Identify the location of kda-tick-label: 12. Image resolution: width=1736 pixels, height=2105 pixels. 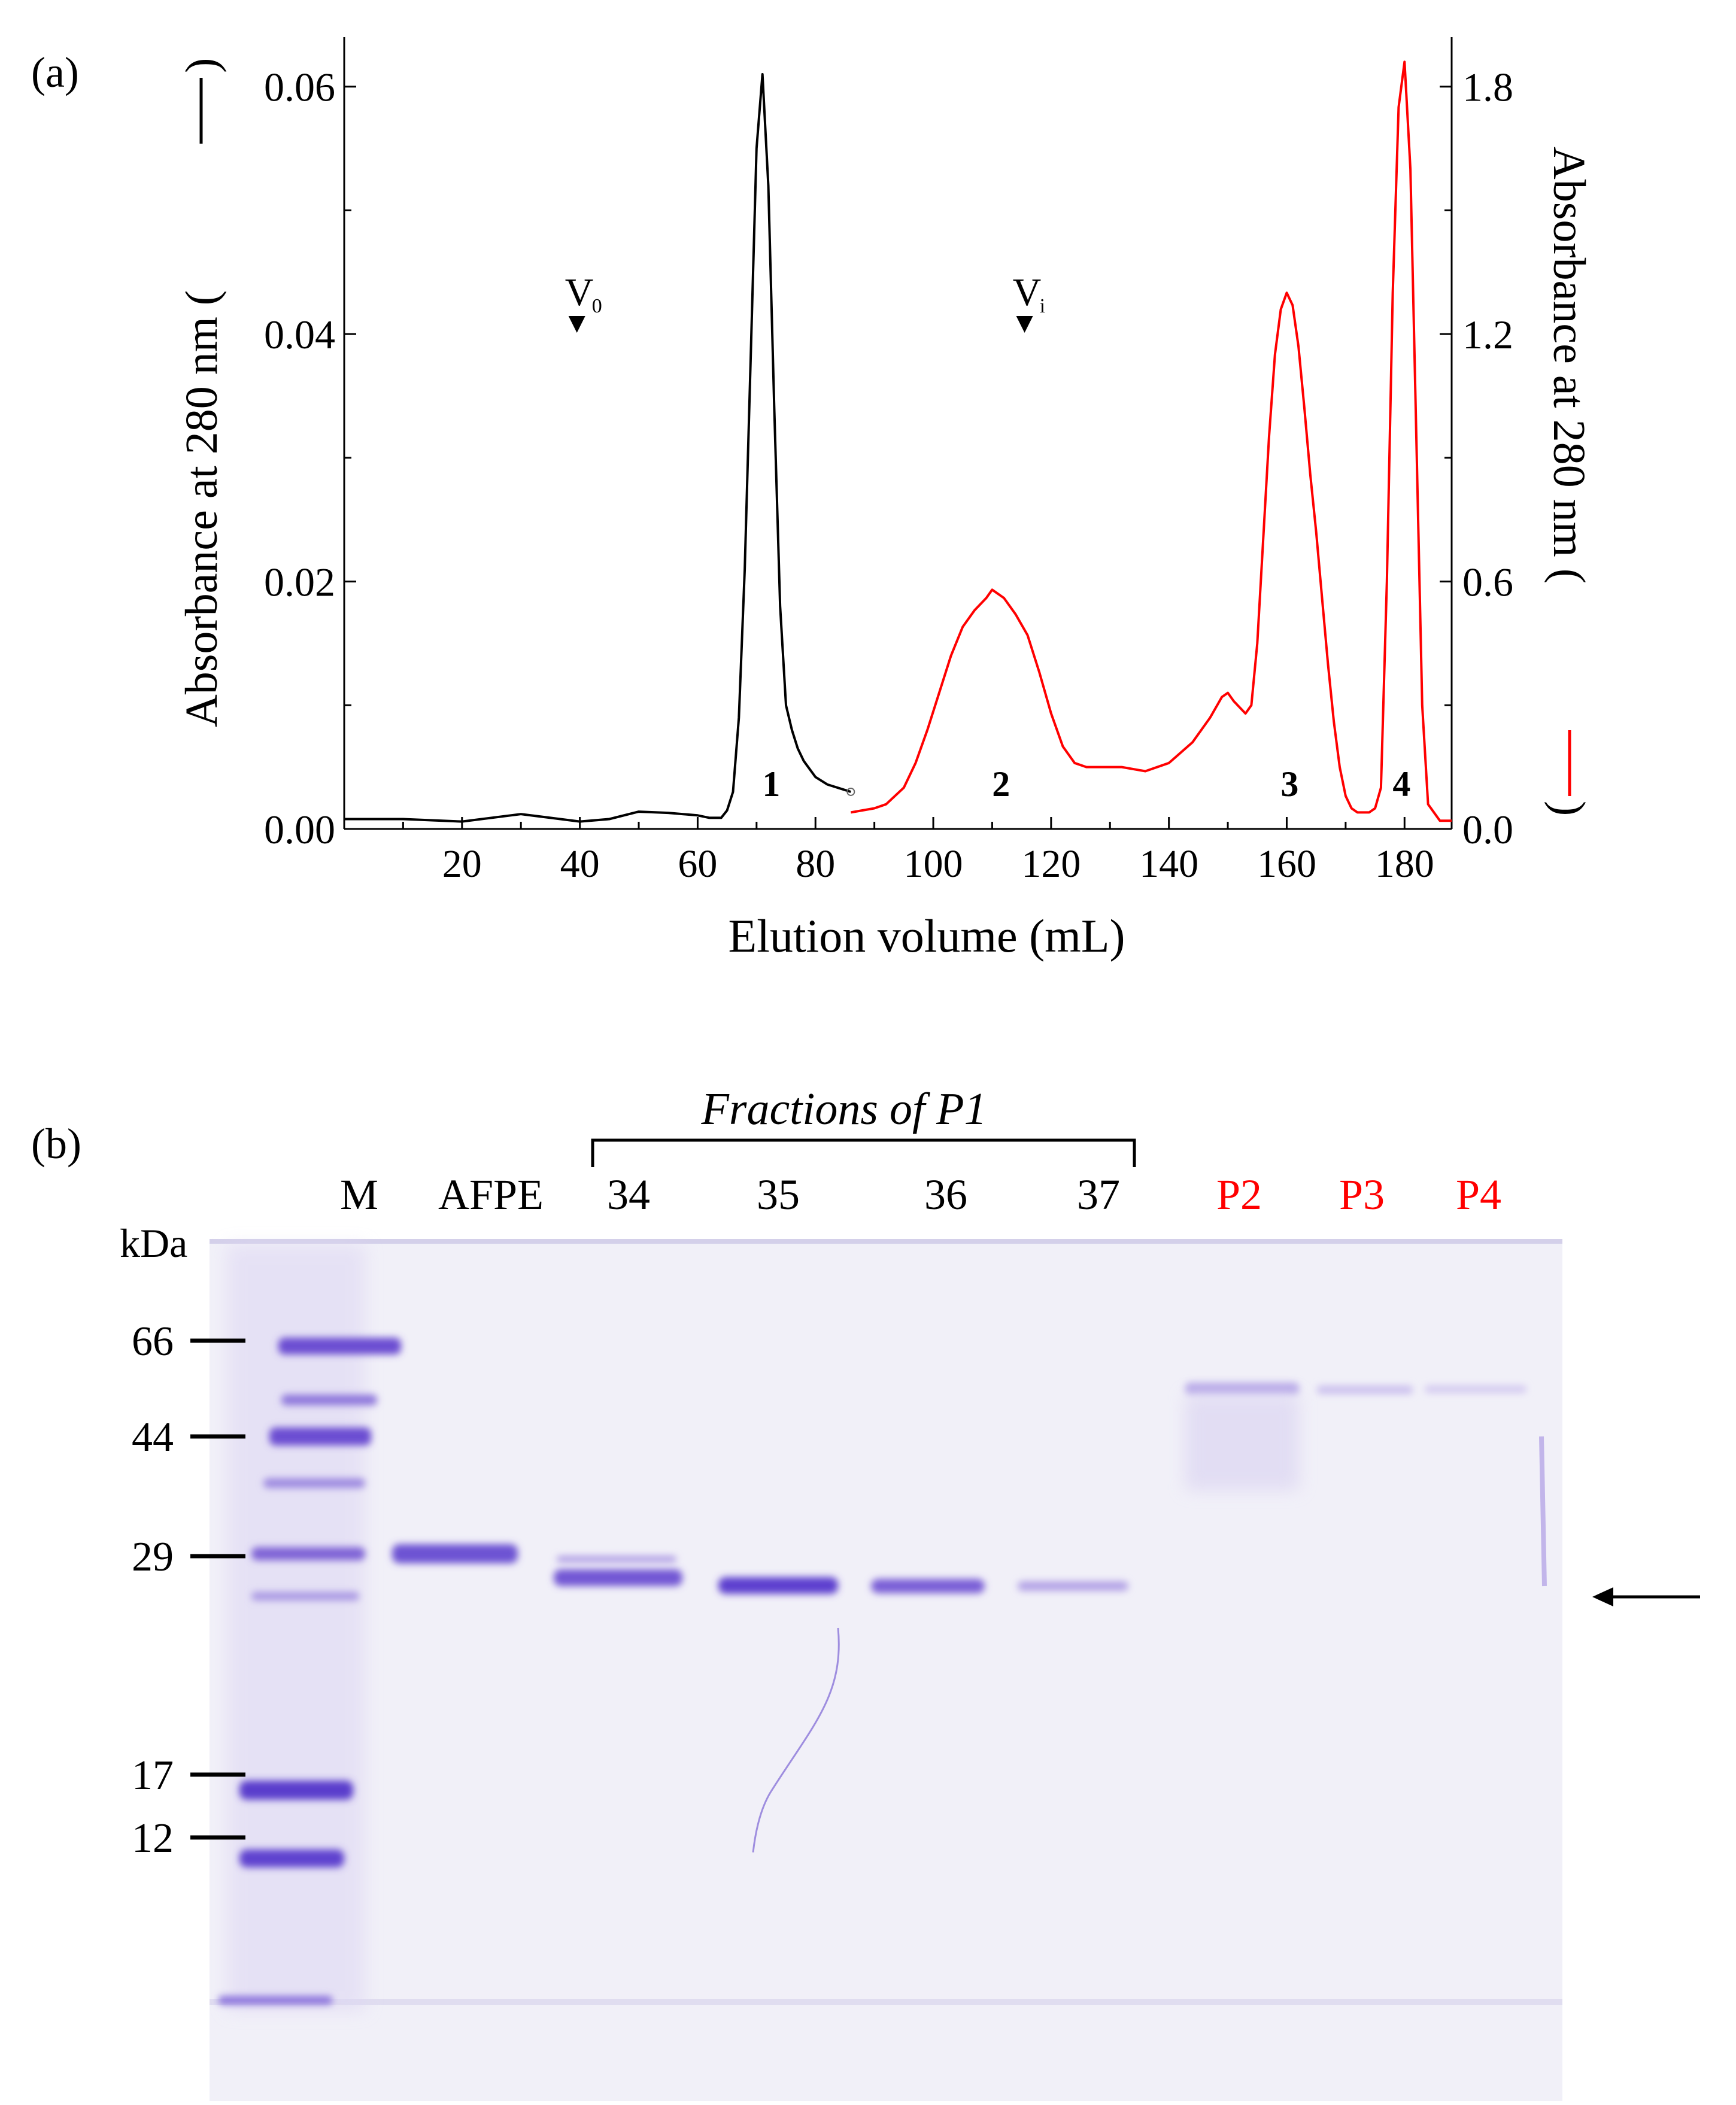
(153, 1838).